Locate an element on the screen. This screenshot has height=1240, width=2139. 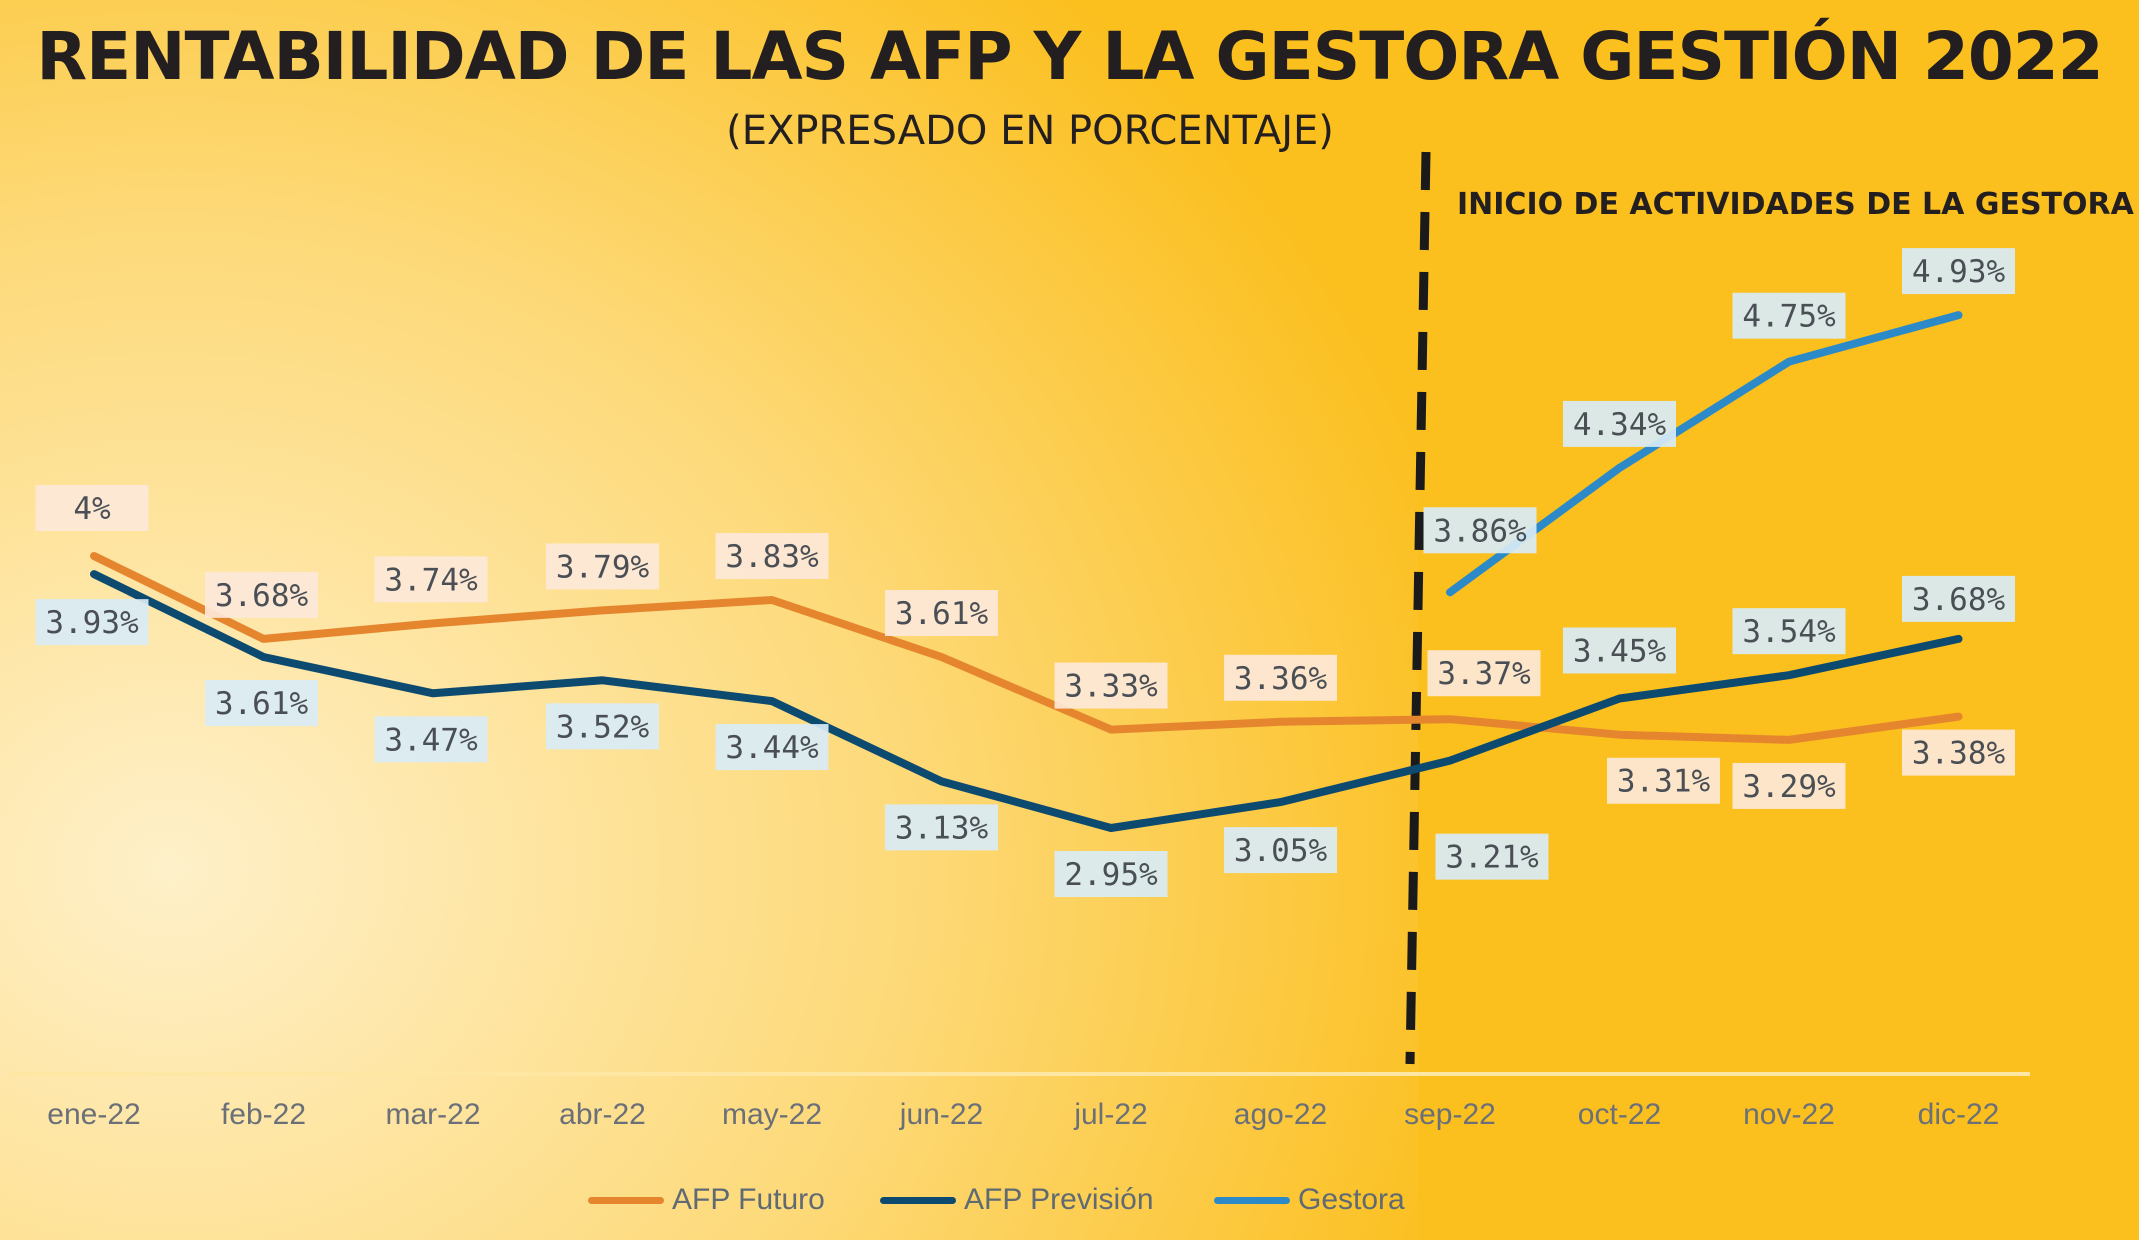
legend-item-afp-futuro: AFP Futuro is located at coordinates (706, 1200).